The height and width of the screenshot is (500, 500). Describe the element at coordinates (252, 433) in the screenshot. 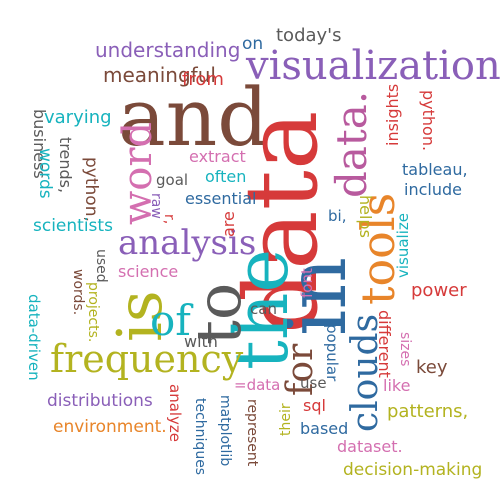

I see `word-represent: represent` at that location.